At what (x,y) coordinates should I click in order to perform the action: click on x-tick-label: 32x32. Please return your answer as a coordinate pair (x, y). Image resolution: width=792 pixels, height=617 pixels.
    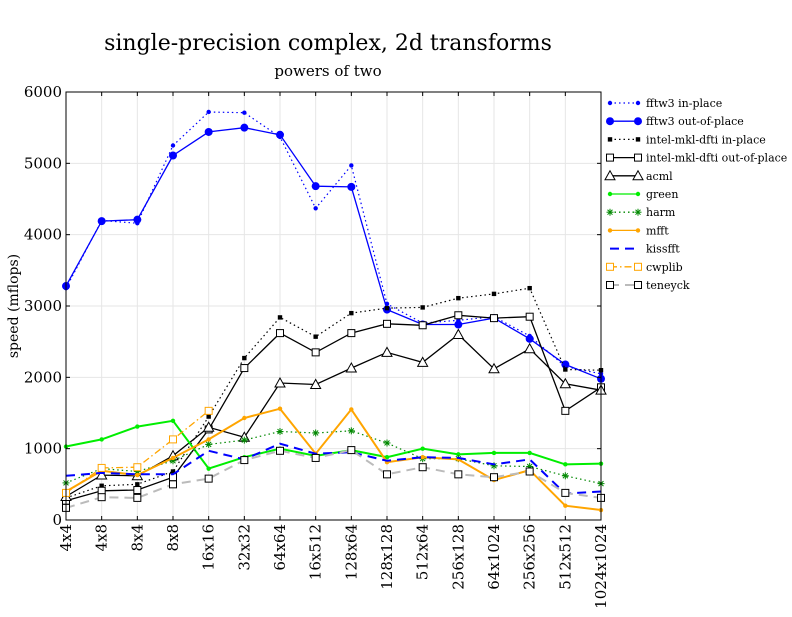
    Looking at the image, I should click on (244, 547).